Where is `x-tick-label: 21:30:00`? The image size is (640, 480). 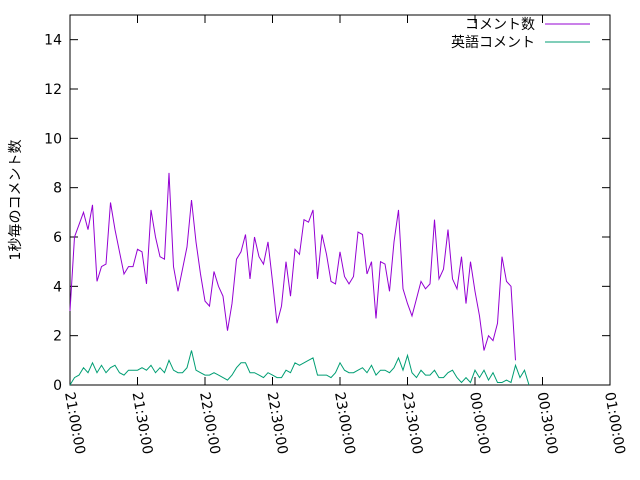 x-tick-label: 21:30:00 is located at coordinates (142, 423).